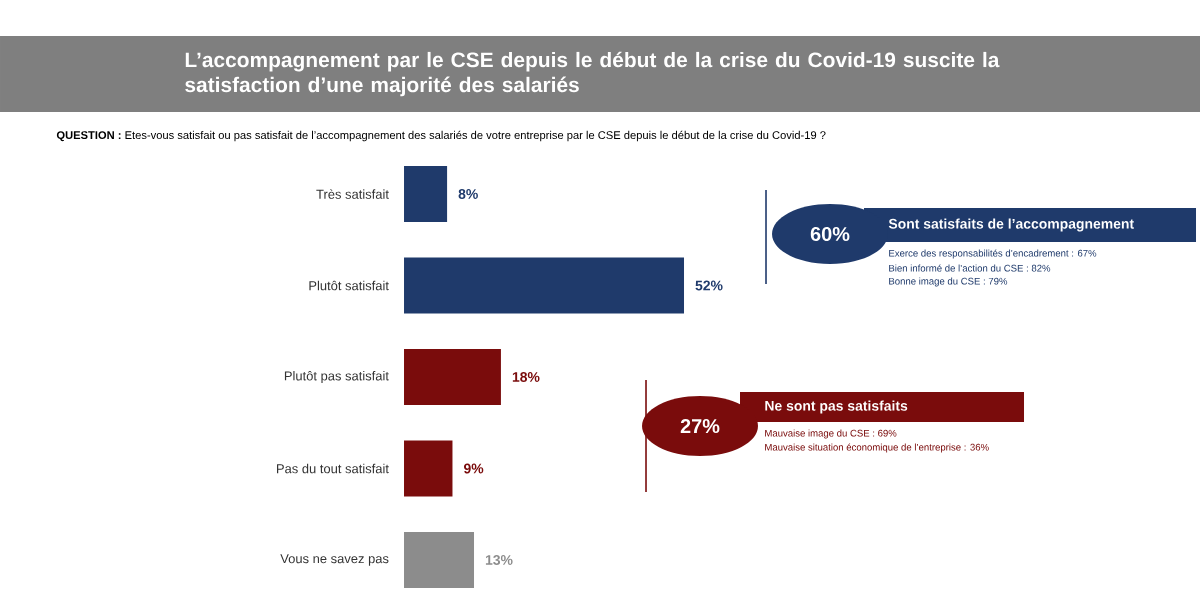 This screenshot has width=1200, height=600. Describe the element at coordinates (592, 74) in the screenshot. I see `chart-title: L’accompagnement par le CSE depuis le début de la crise du Covid-19 suscite la satisfaction d’une majorité des salariés` at that location.